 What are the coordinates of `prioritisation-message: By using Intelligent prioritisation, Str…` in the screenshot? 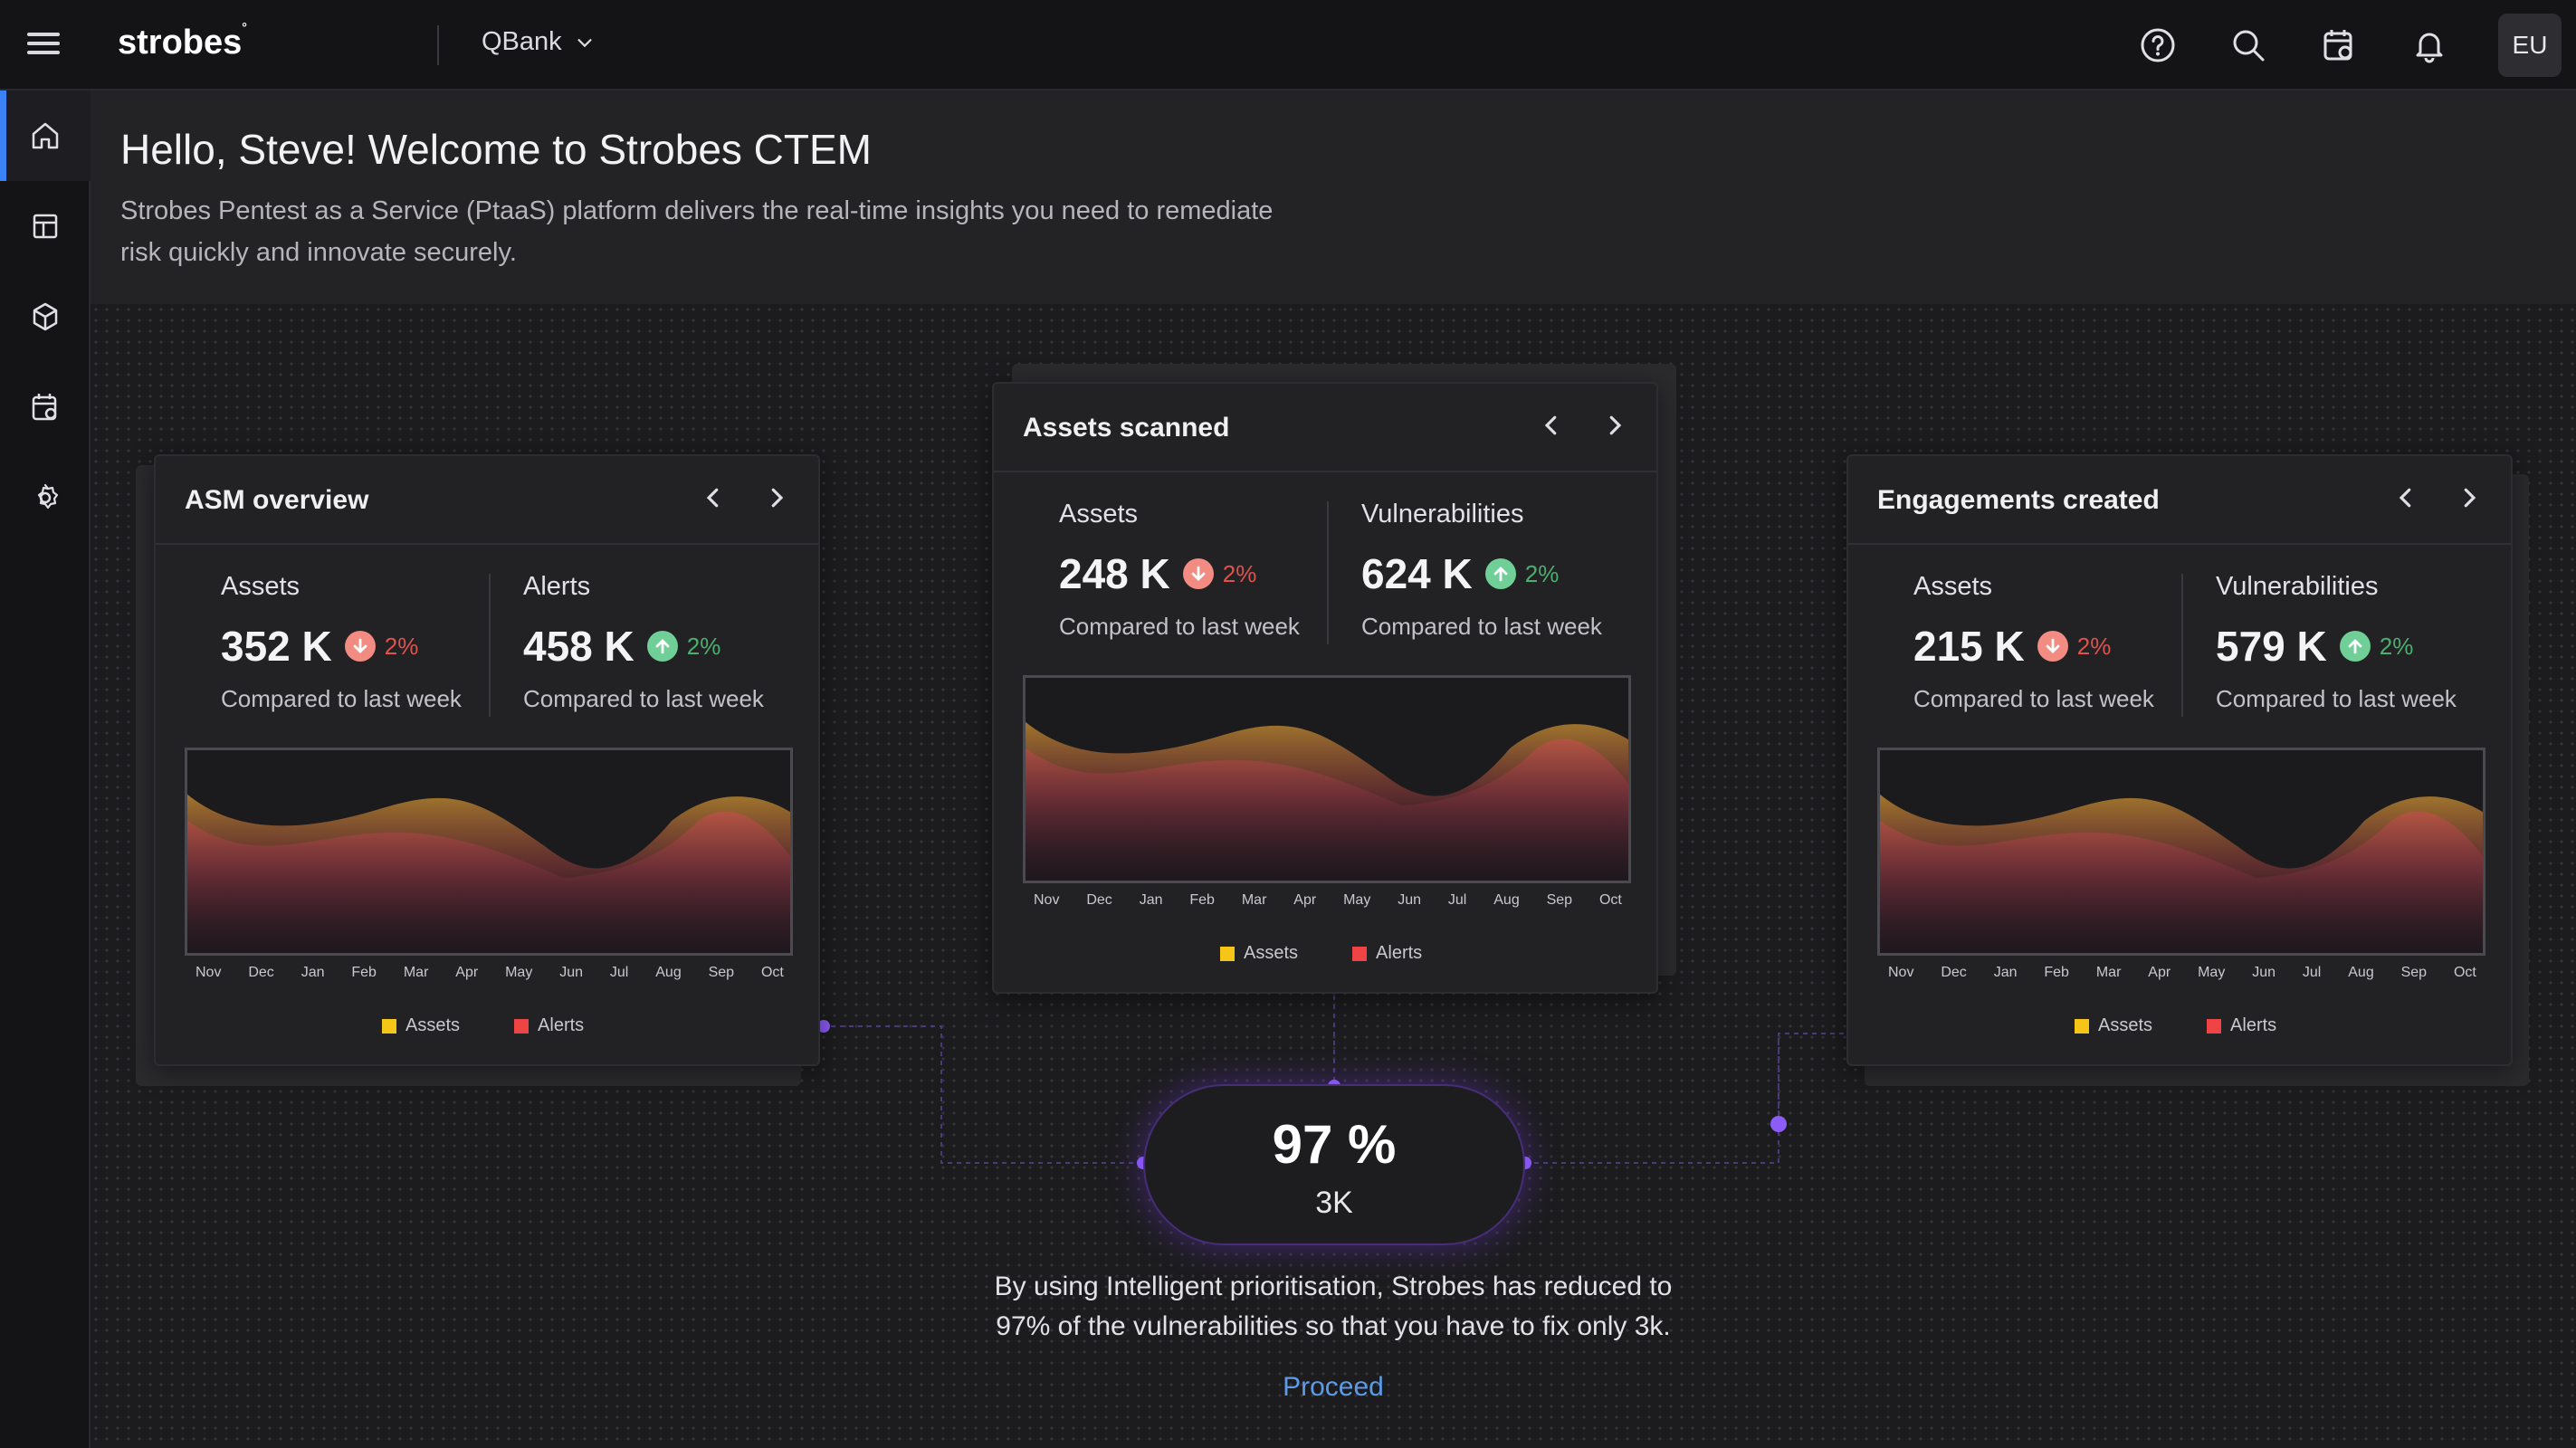 It's located at (1333, 1306).